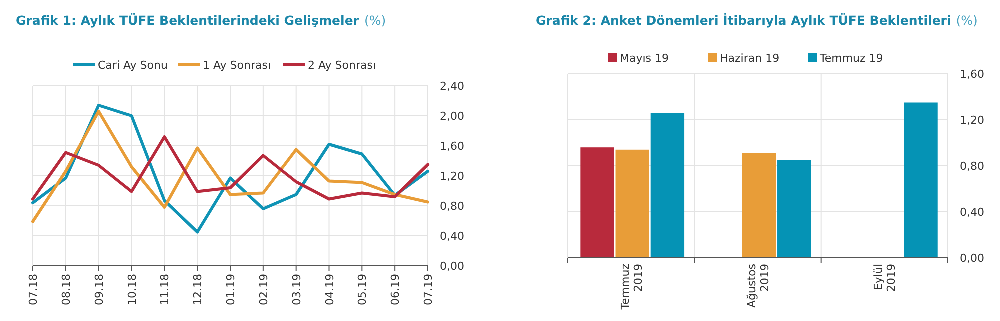 The width and height of the screenshot is (1000, 321). I want to click on x-tick-label: 07.18, so click(33, 290).